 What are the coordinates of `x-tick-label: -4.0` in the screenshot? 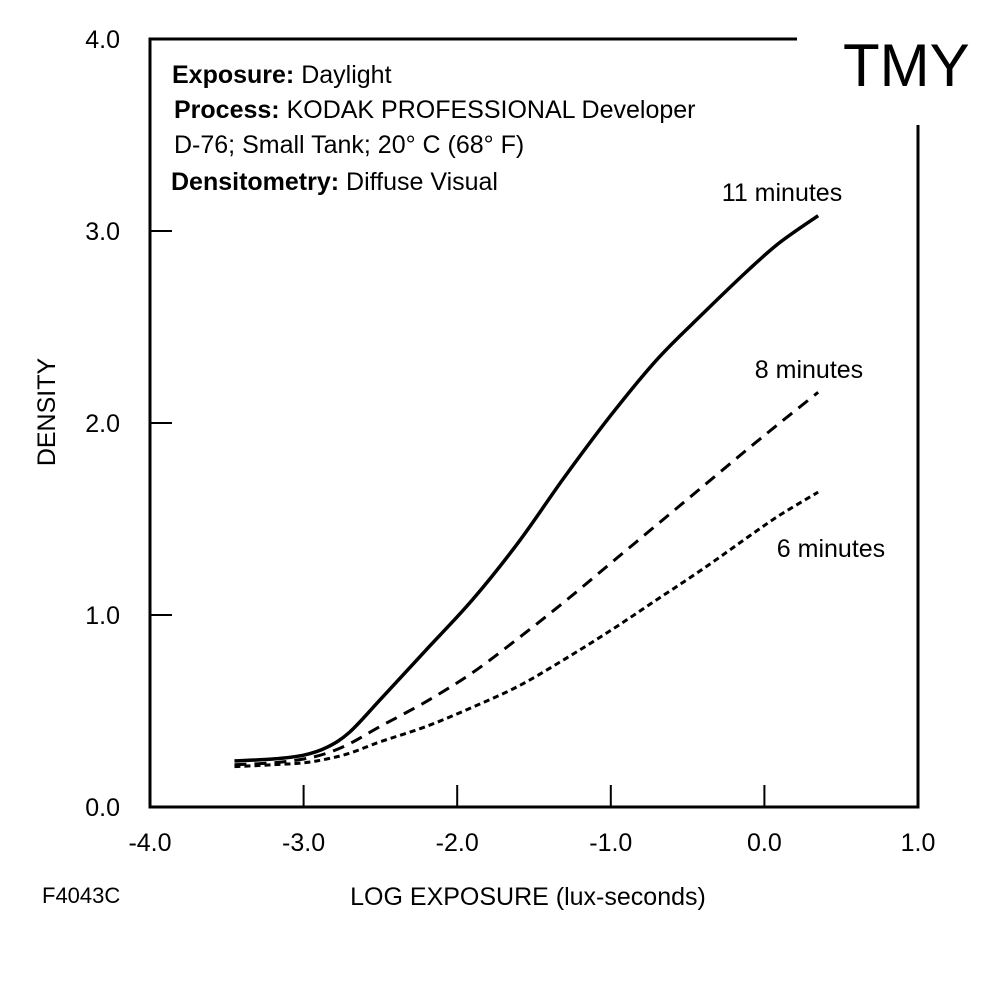 It's located at (149, 843).